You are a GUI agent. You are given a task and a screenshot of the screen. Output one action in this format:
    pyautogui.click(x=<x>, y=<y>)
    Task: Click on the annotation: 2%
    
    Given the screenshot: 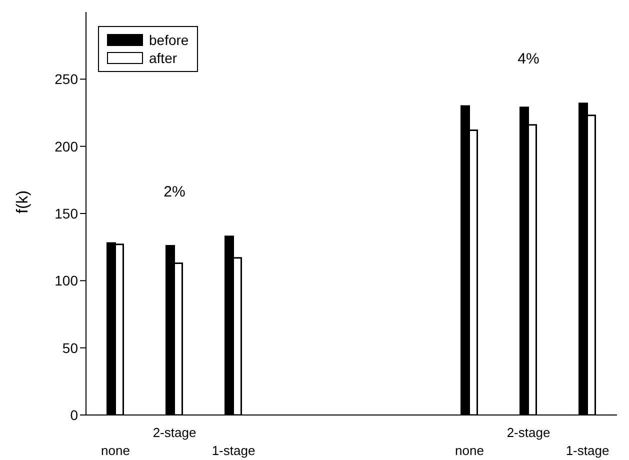 What is the action you would take?
    pyautogui.click(x=175, y=191)
    